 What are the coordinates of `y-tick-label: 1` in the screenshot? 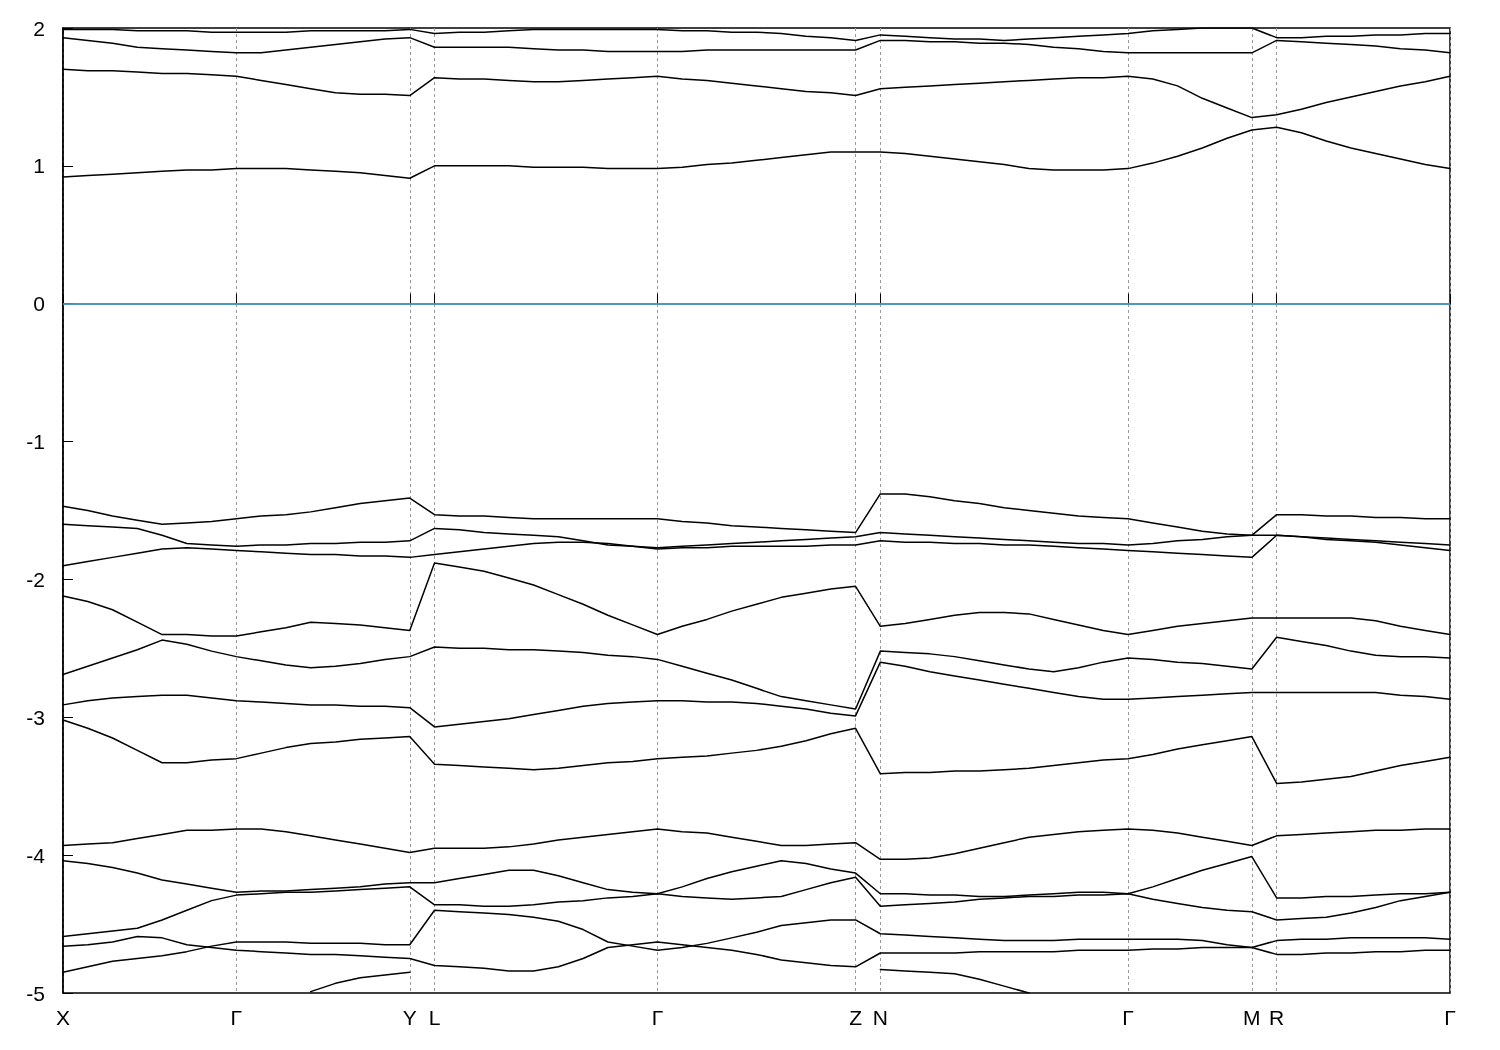 It's located at (39, 166).